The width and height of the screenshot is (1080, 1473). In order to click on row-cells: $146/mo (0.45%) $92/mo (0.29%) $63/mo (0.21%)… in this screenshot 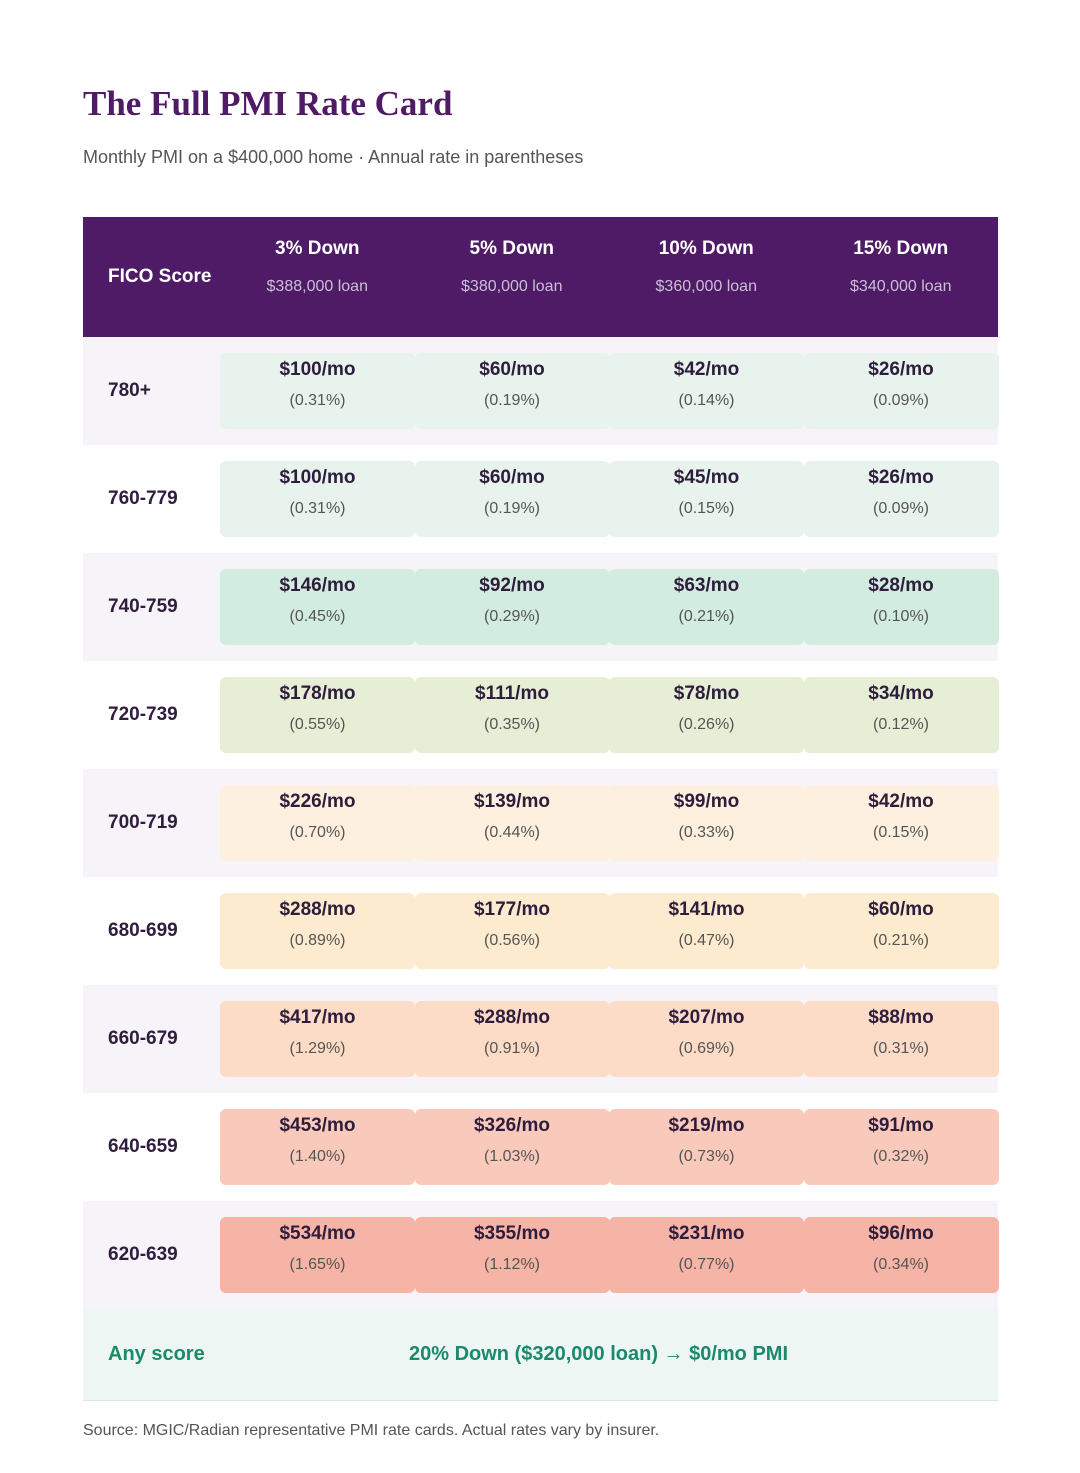, I will do `click(609, 599)`.